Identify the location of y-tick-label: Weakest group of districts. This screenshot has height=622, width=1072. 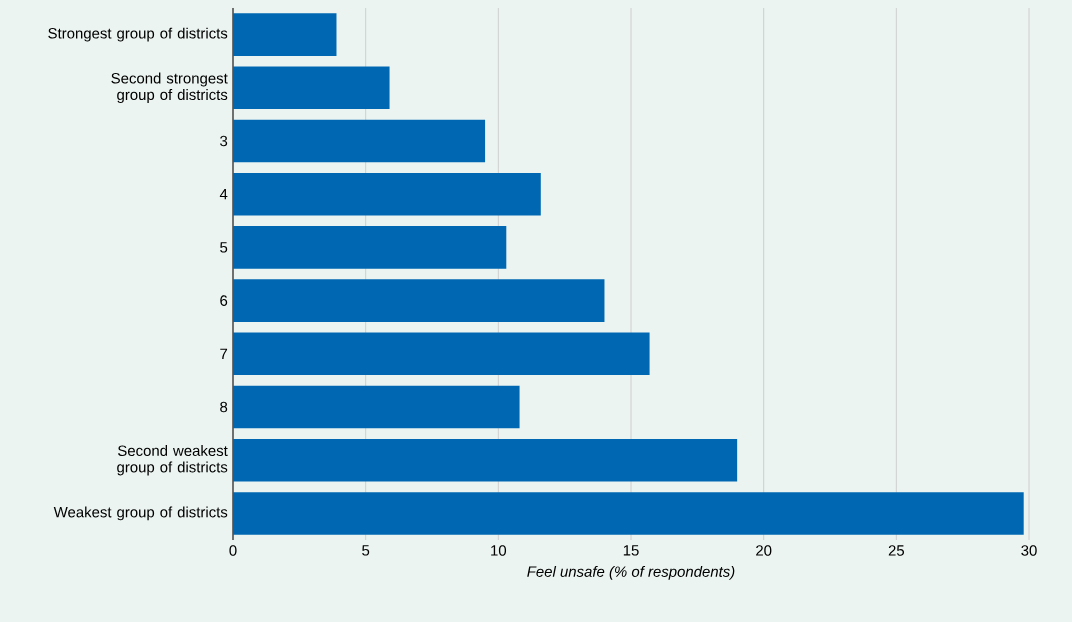
(140, 513).